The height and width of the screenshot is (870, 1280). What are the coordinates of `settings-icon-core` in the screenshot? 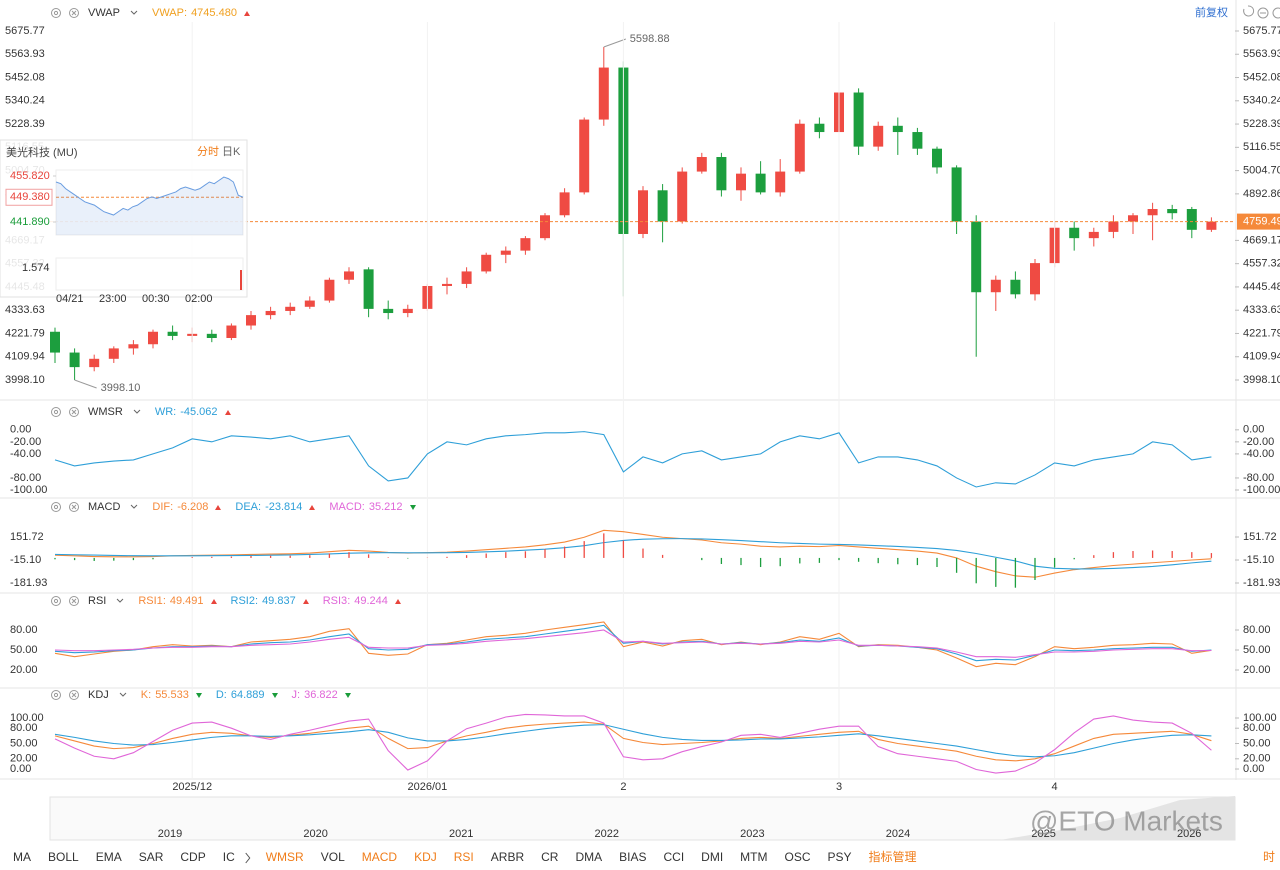 It's located at (56, 601).